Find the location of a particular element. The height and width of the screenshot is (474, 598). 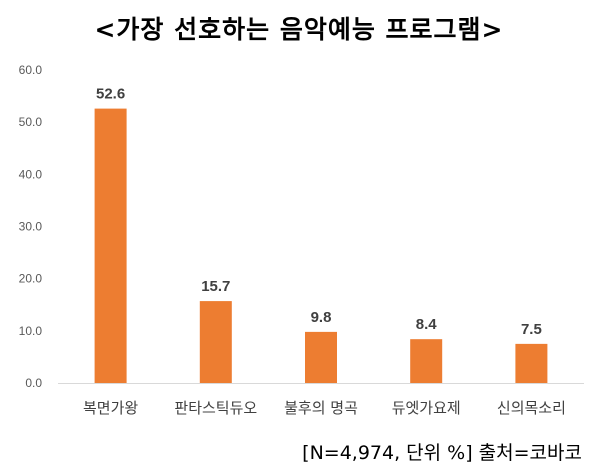

category-label: 판타스틱듀오 is located at coordinates (215, 408).